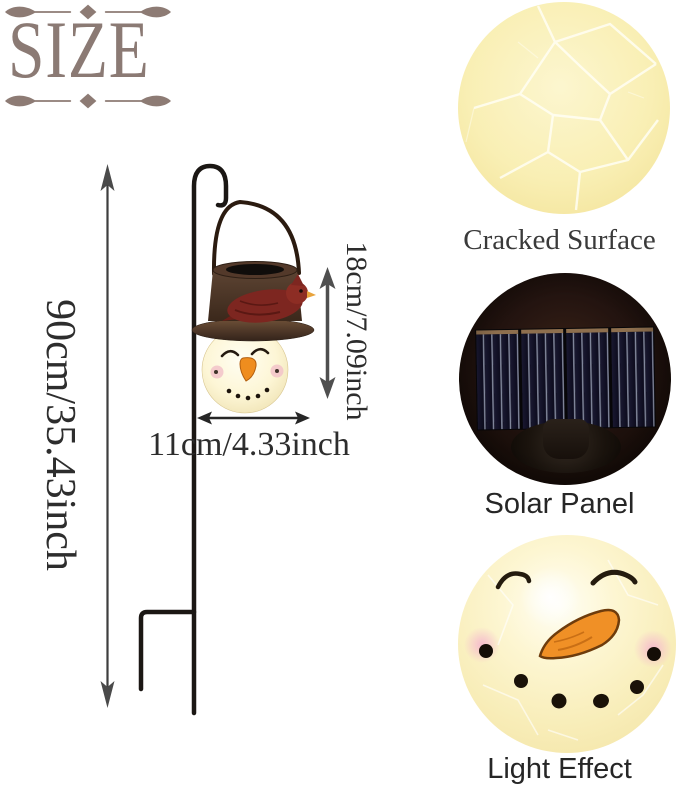  Describe the element at coordinates (482, 645) in the screenshot. I see `left-cheek` at that location.